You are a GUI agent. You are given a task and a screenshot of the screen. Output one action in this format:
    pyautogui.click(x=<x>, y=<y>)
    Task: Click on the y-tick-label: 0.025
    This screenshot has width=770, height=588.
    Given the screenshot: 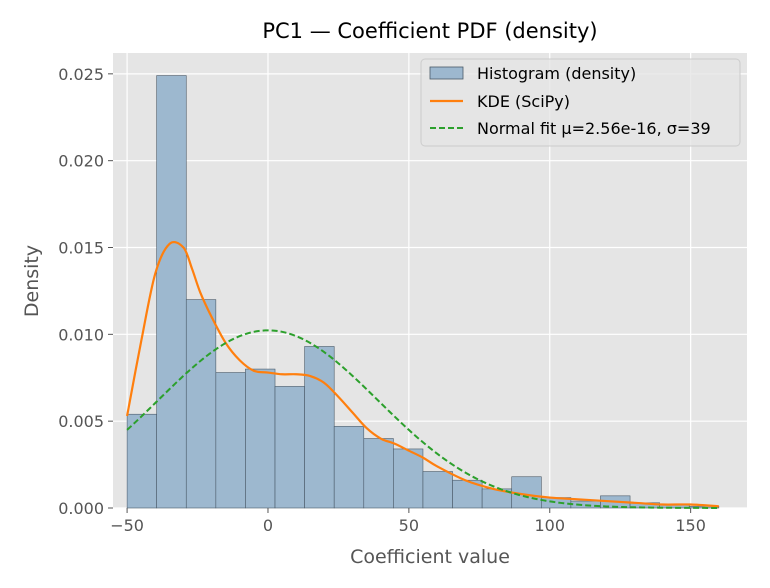 What is the action you would take?
    pyautogui.click(x=81, y=74)
    